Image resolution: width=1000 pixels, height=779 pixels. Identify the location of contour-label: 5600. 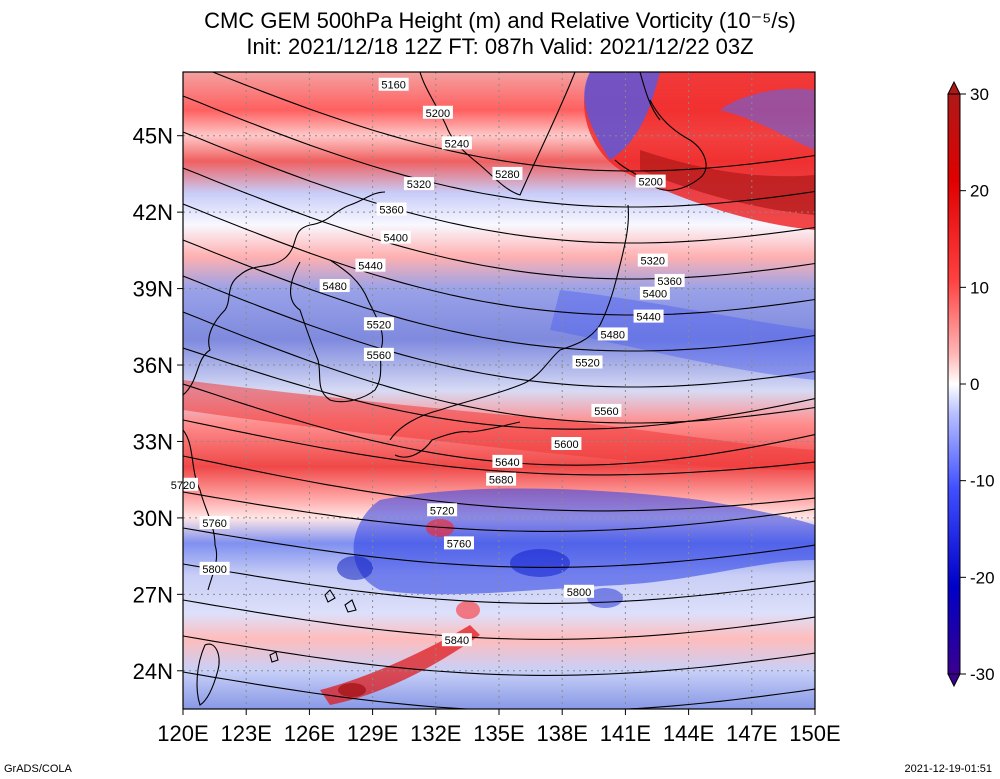
(566, 445).